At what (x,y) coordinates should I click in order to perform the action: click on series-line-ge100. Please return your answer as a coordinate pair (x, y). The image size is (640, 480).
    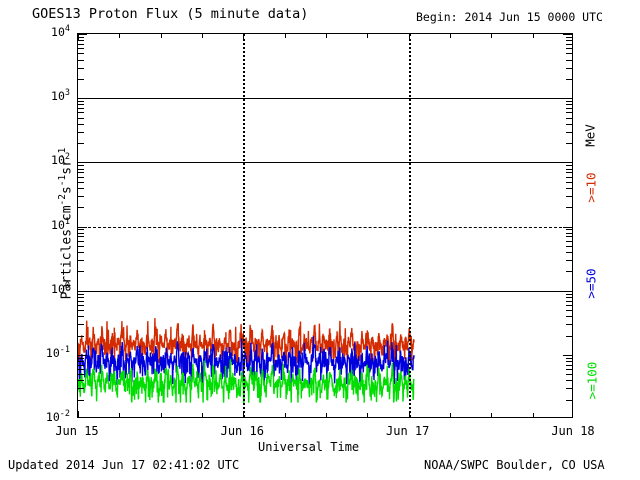
    Looking at the image, I should click on (246, 381).